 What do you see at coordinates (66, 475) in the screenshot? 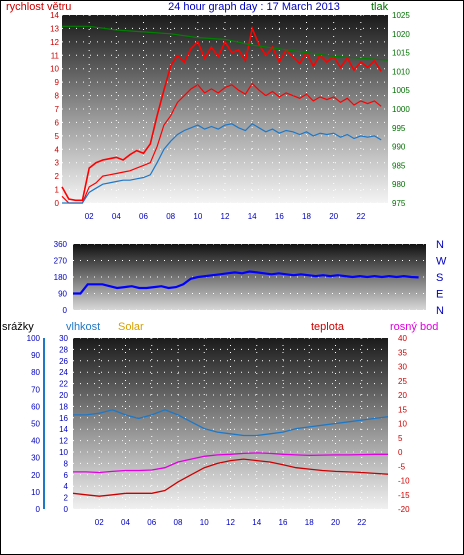
I see `humidity-tick-label: 6` at bounding box center [66, 475].